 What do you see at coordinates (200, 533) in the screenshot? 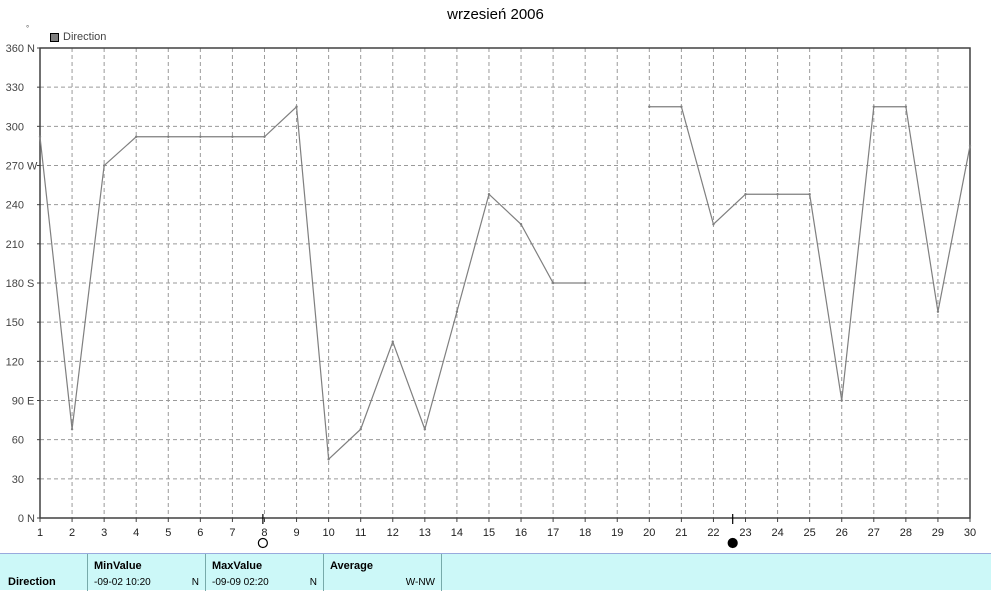
I see `x-tick-label: 6` at bounding box center [200, 533].